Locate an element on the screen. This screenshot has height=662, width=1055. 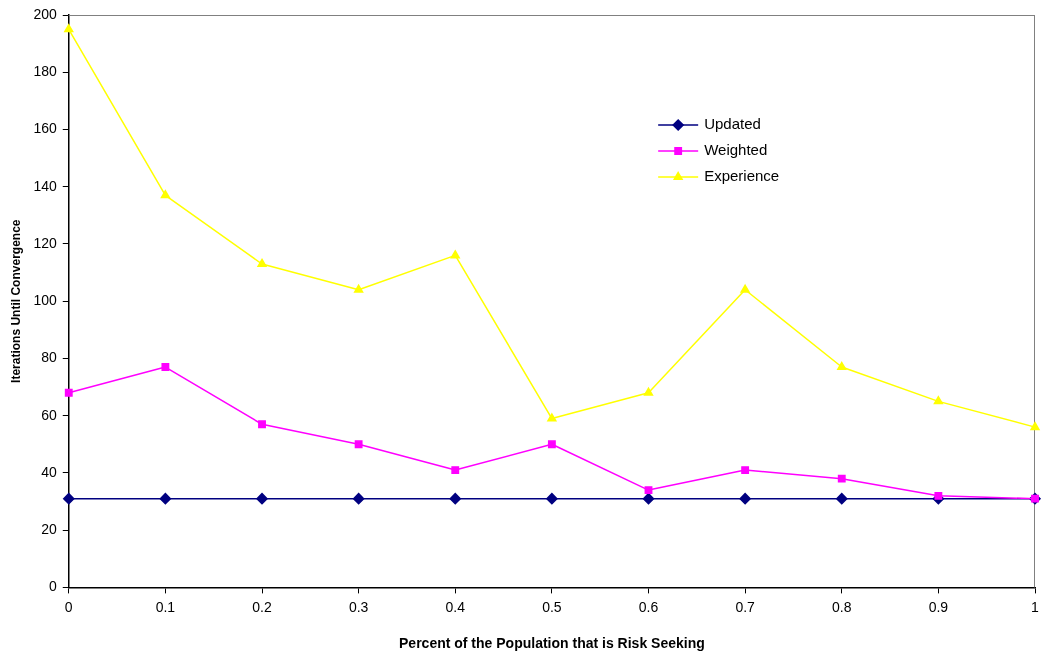
x-tick-label: 0.1 is located at coordinates (165, 606).